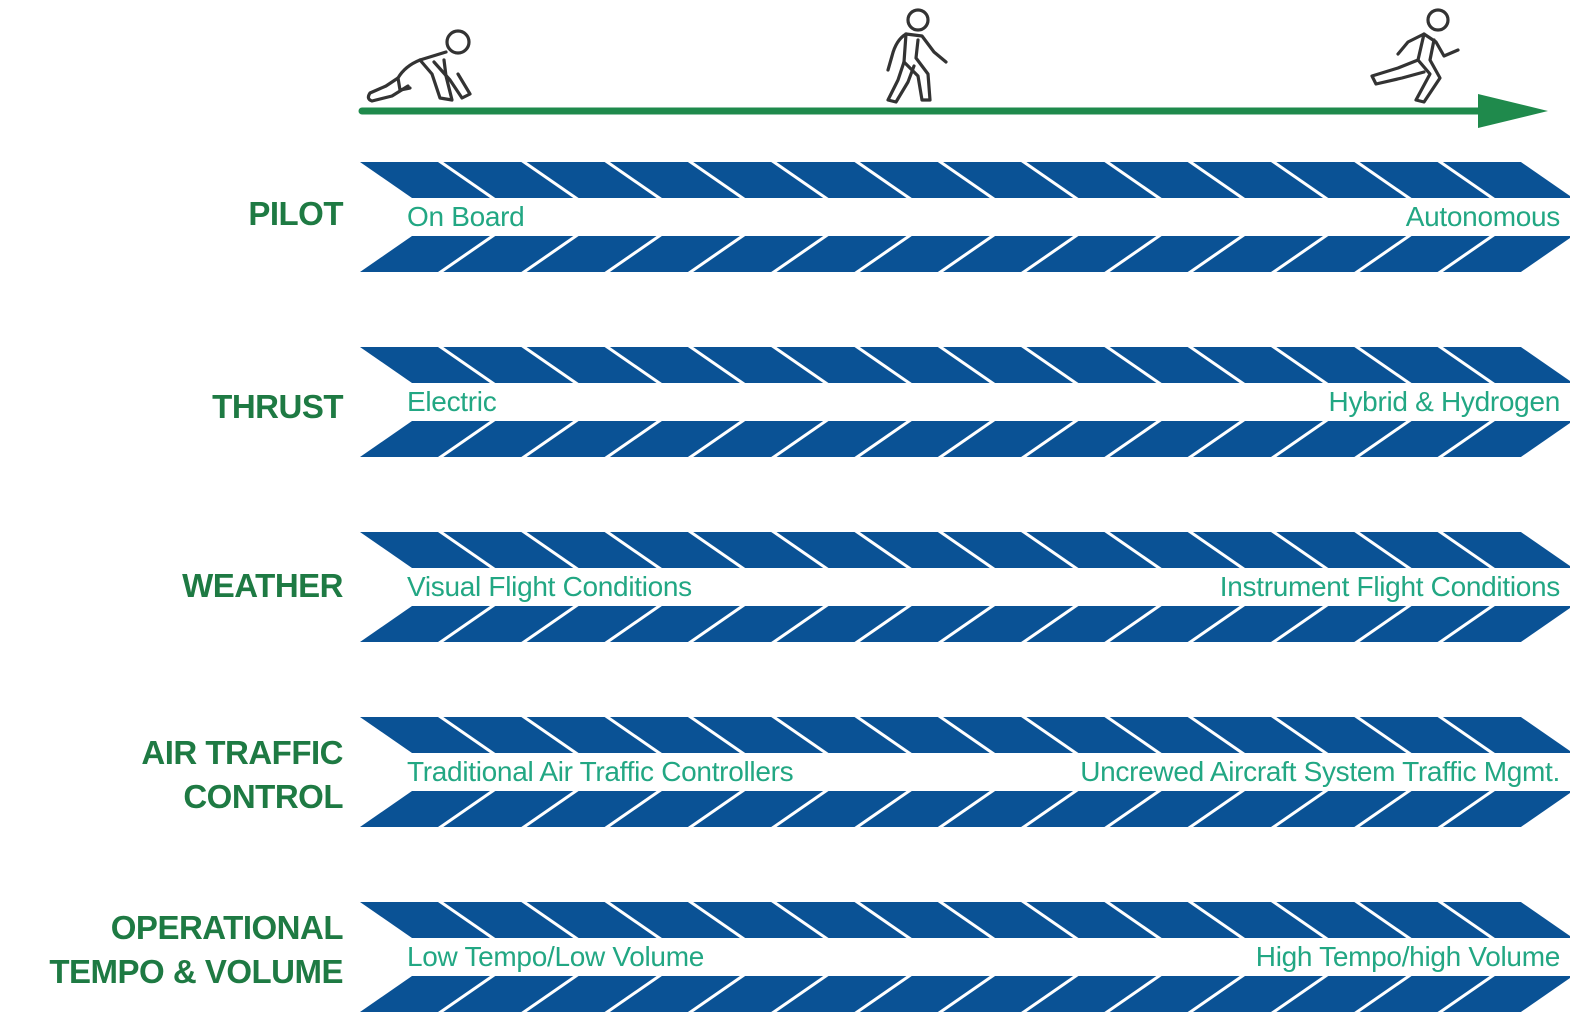 The height and width of the screenshot is (1029, 1593). What do you see at coordinates (173, 797) in the screenshot?
I see `row-label-line: CONTROL` at bounding box center [173, 797].